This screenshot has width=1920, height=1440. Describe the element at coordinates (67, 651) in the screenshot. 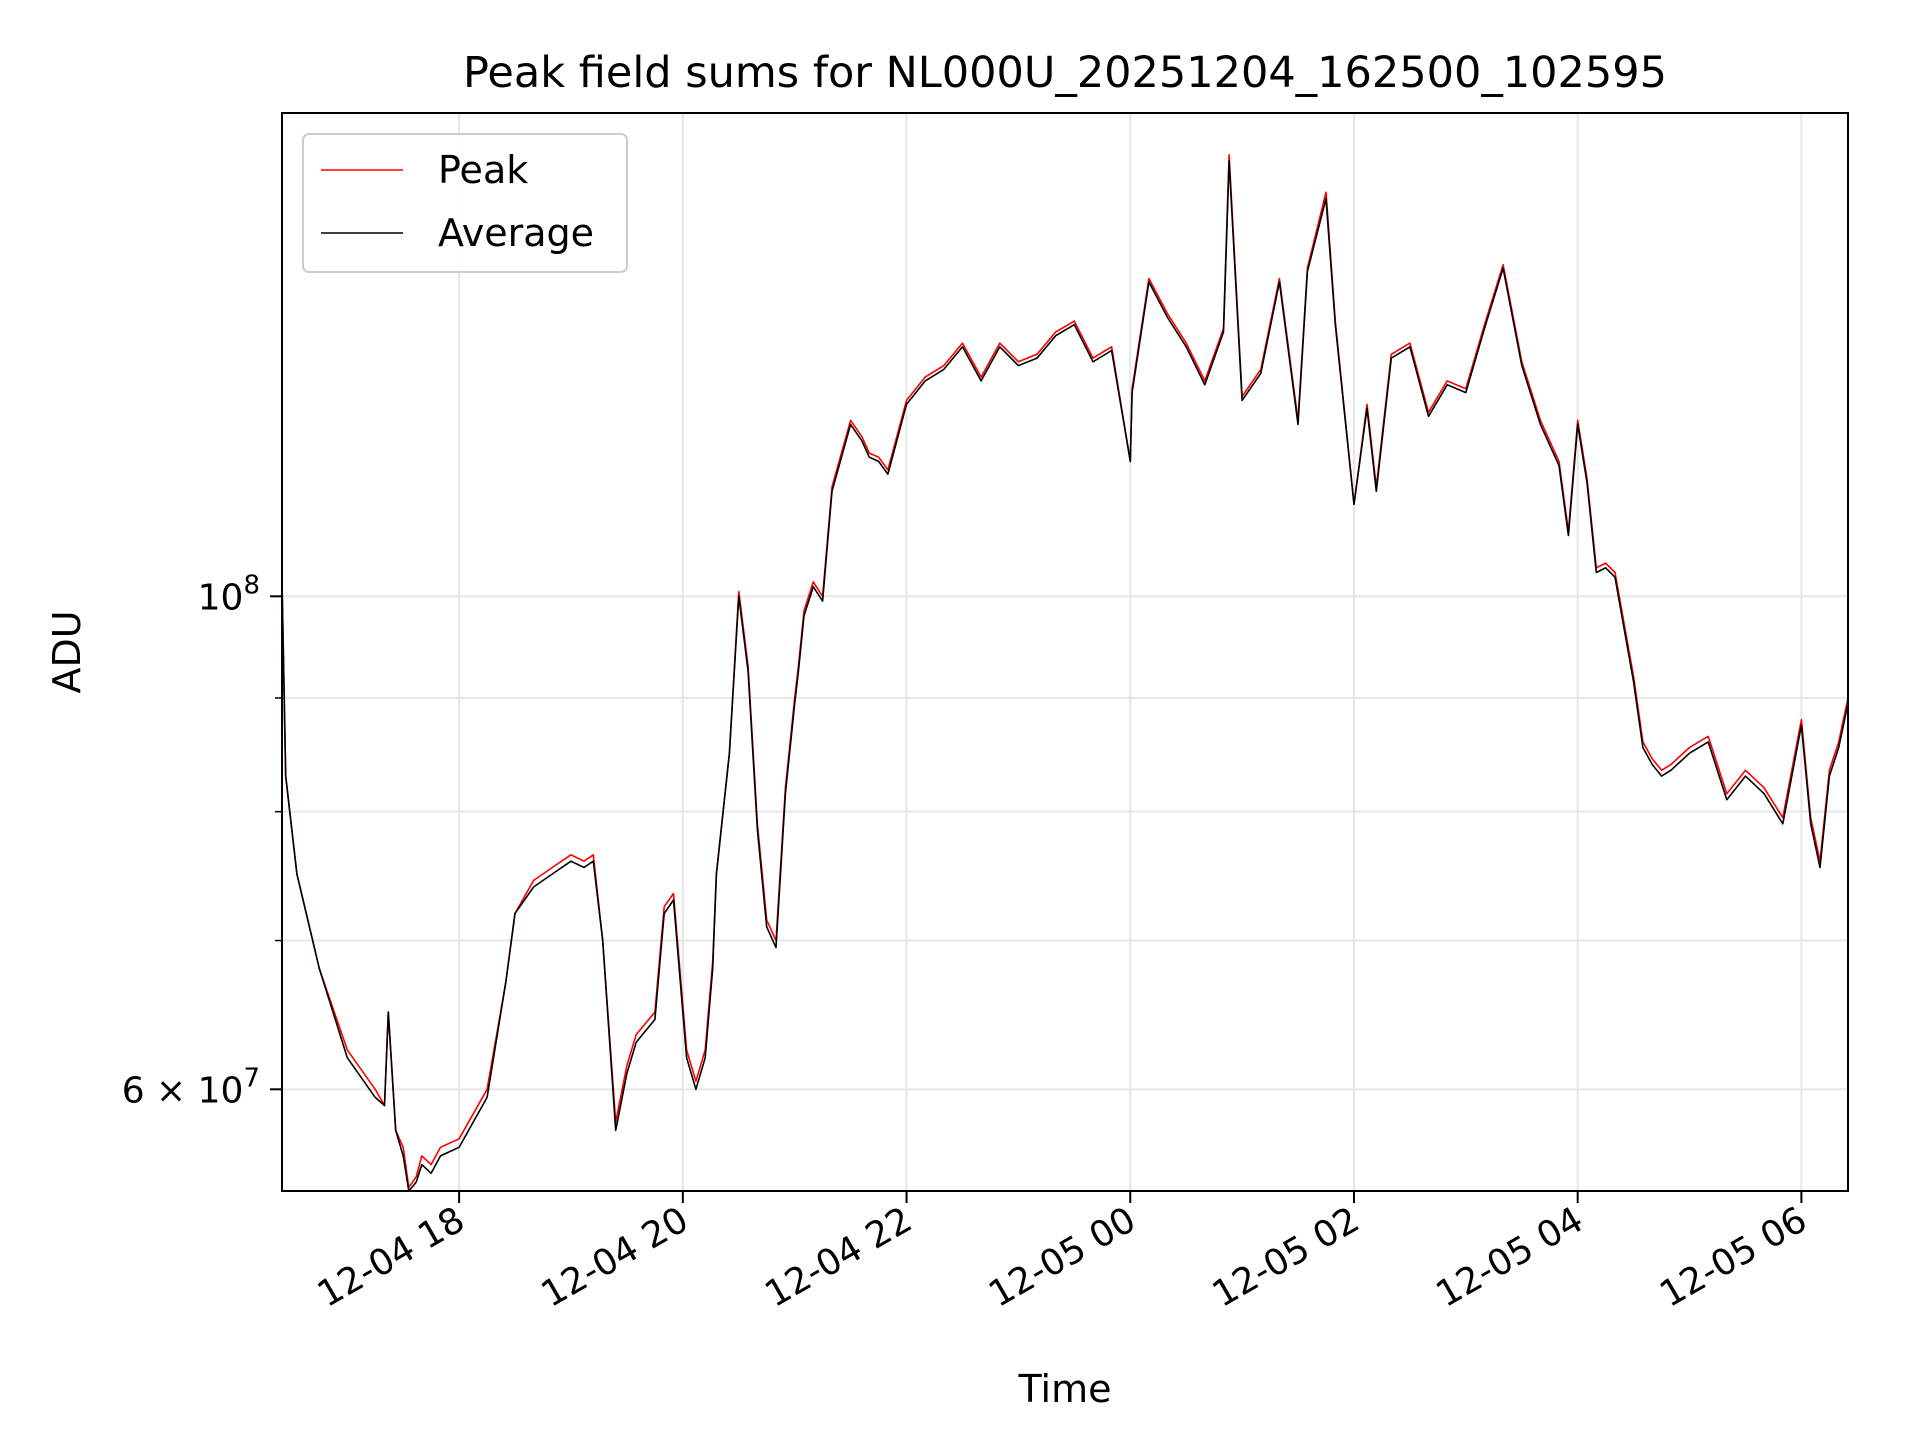

I see `y-axis-label: ADU` at that location.